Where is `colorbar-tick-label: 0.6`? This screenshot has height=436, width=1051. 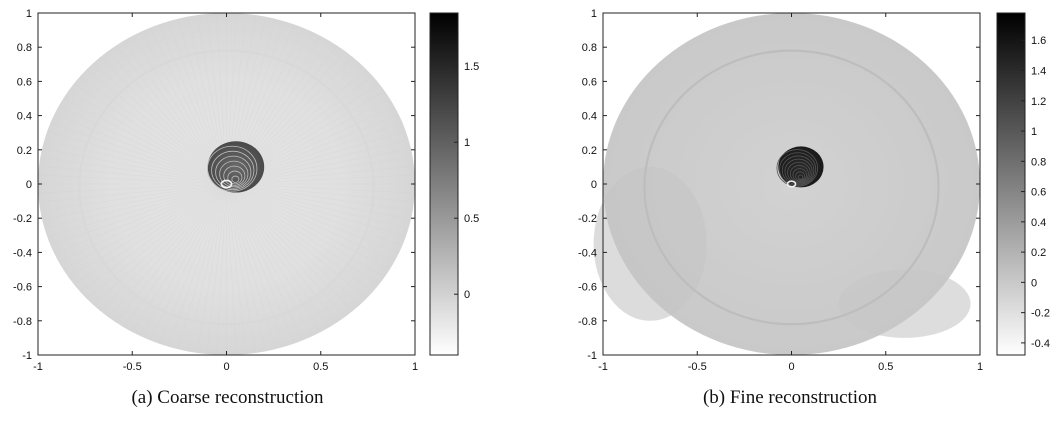 colorbar-tick-label: 0.6 is located at coordinates (1038, 193).